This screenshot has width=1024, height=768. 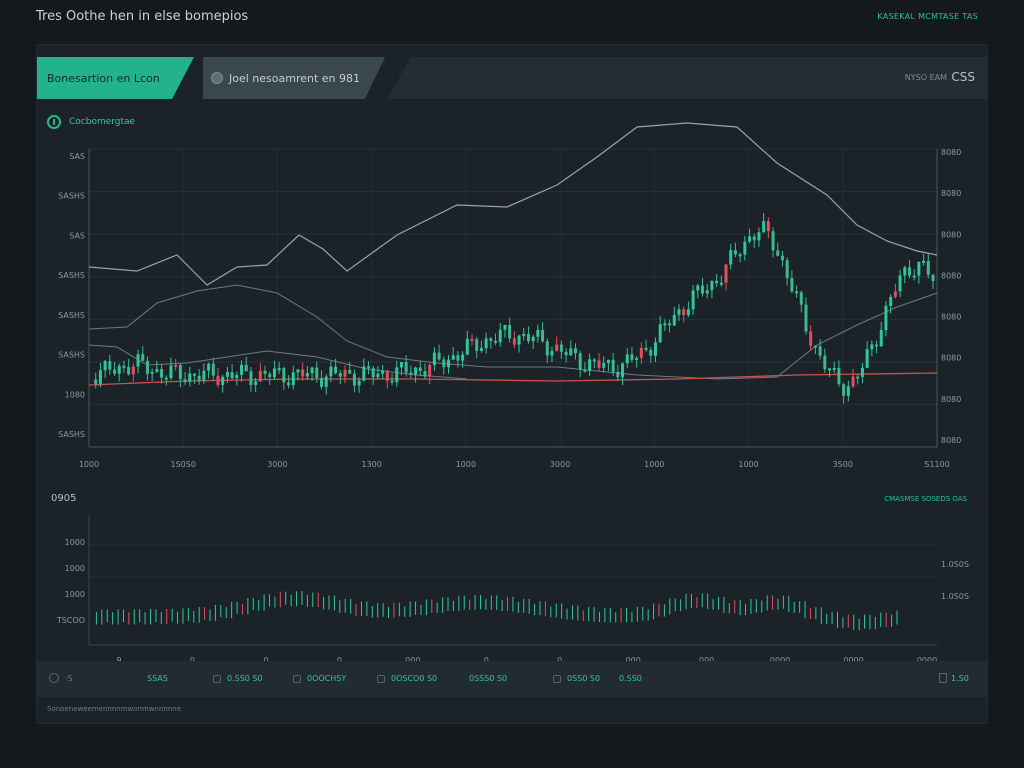 What do you see at coordinates (114, 709) in the screenshot?
I see `footer-text: Sonoeneweemennnnmwonmwnnnnne` at bounding box center [114, 709].